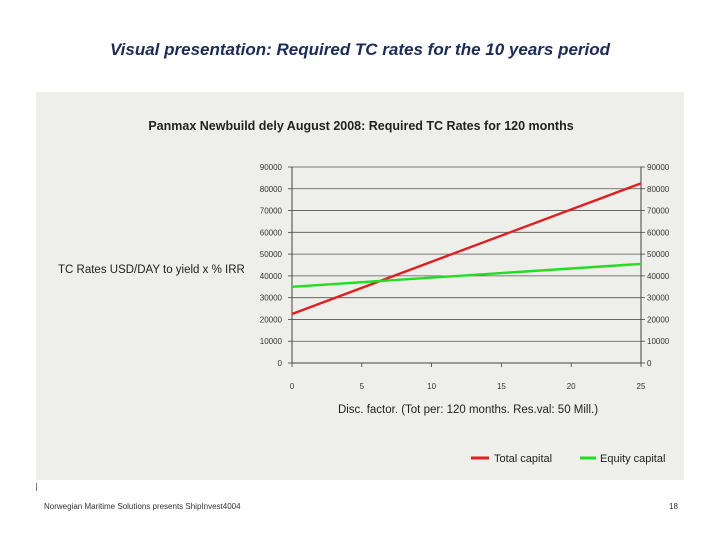 The width and height of the screenshot is (720, 540). Describe the element at coordinates (271, 211) in the screenshot. I see `y-tick-label-left: 70000` at that location.